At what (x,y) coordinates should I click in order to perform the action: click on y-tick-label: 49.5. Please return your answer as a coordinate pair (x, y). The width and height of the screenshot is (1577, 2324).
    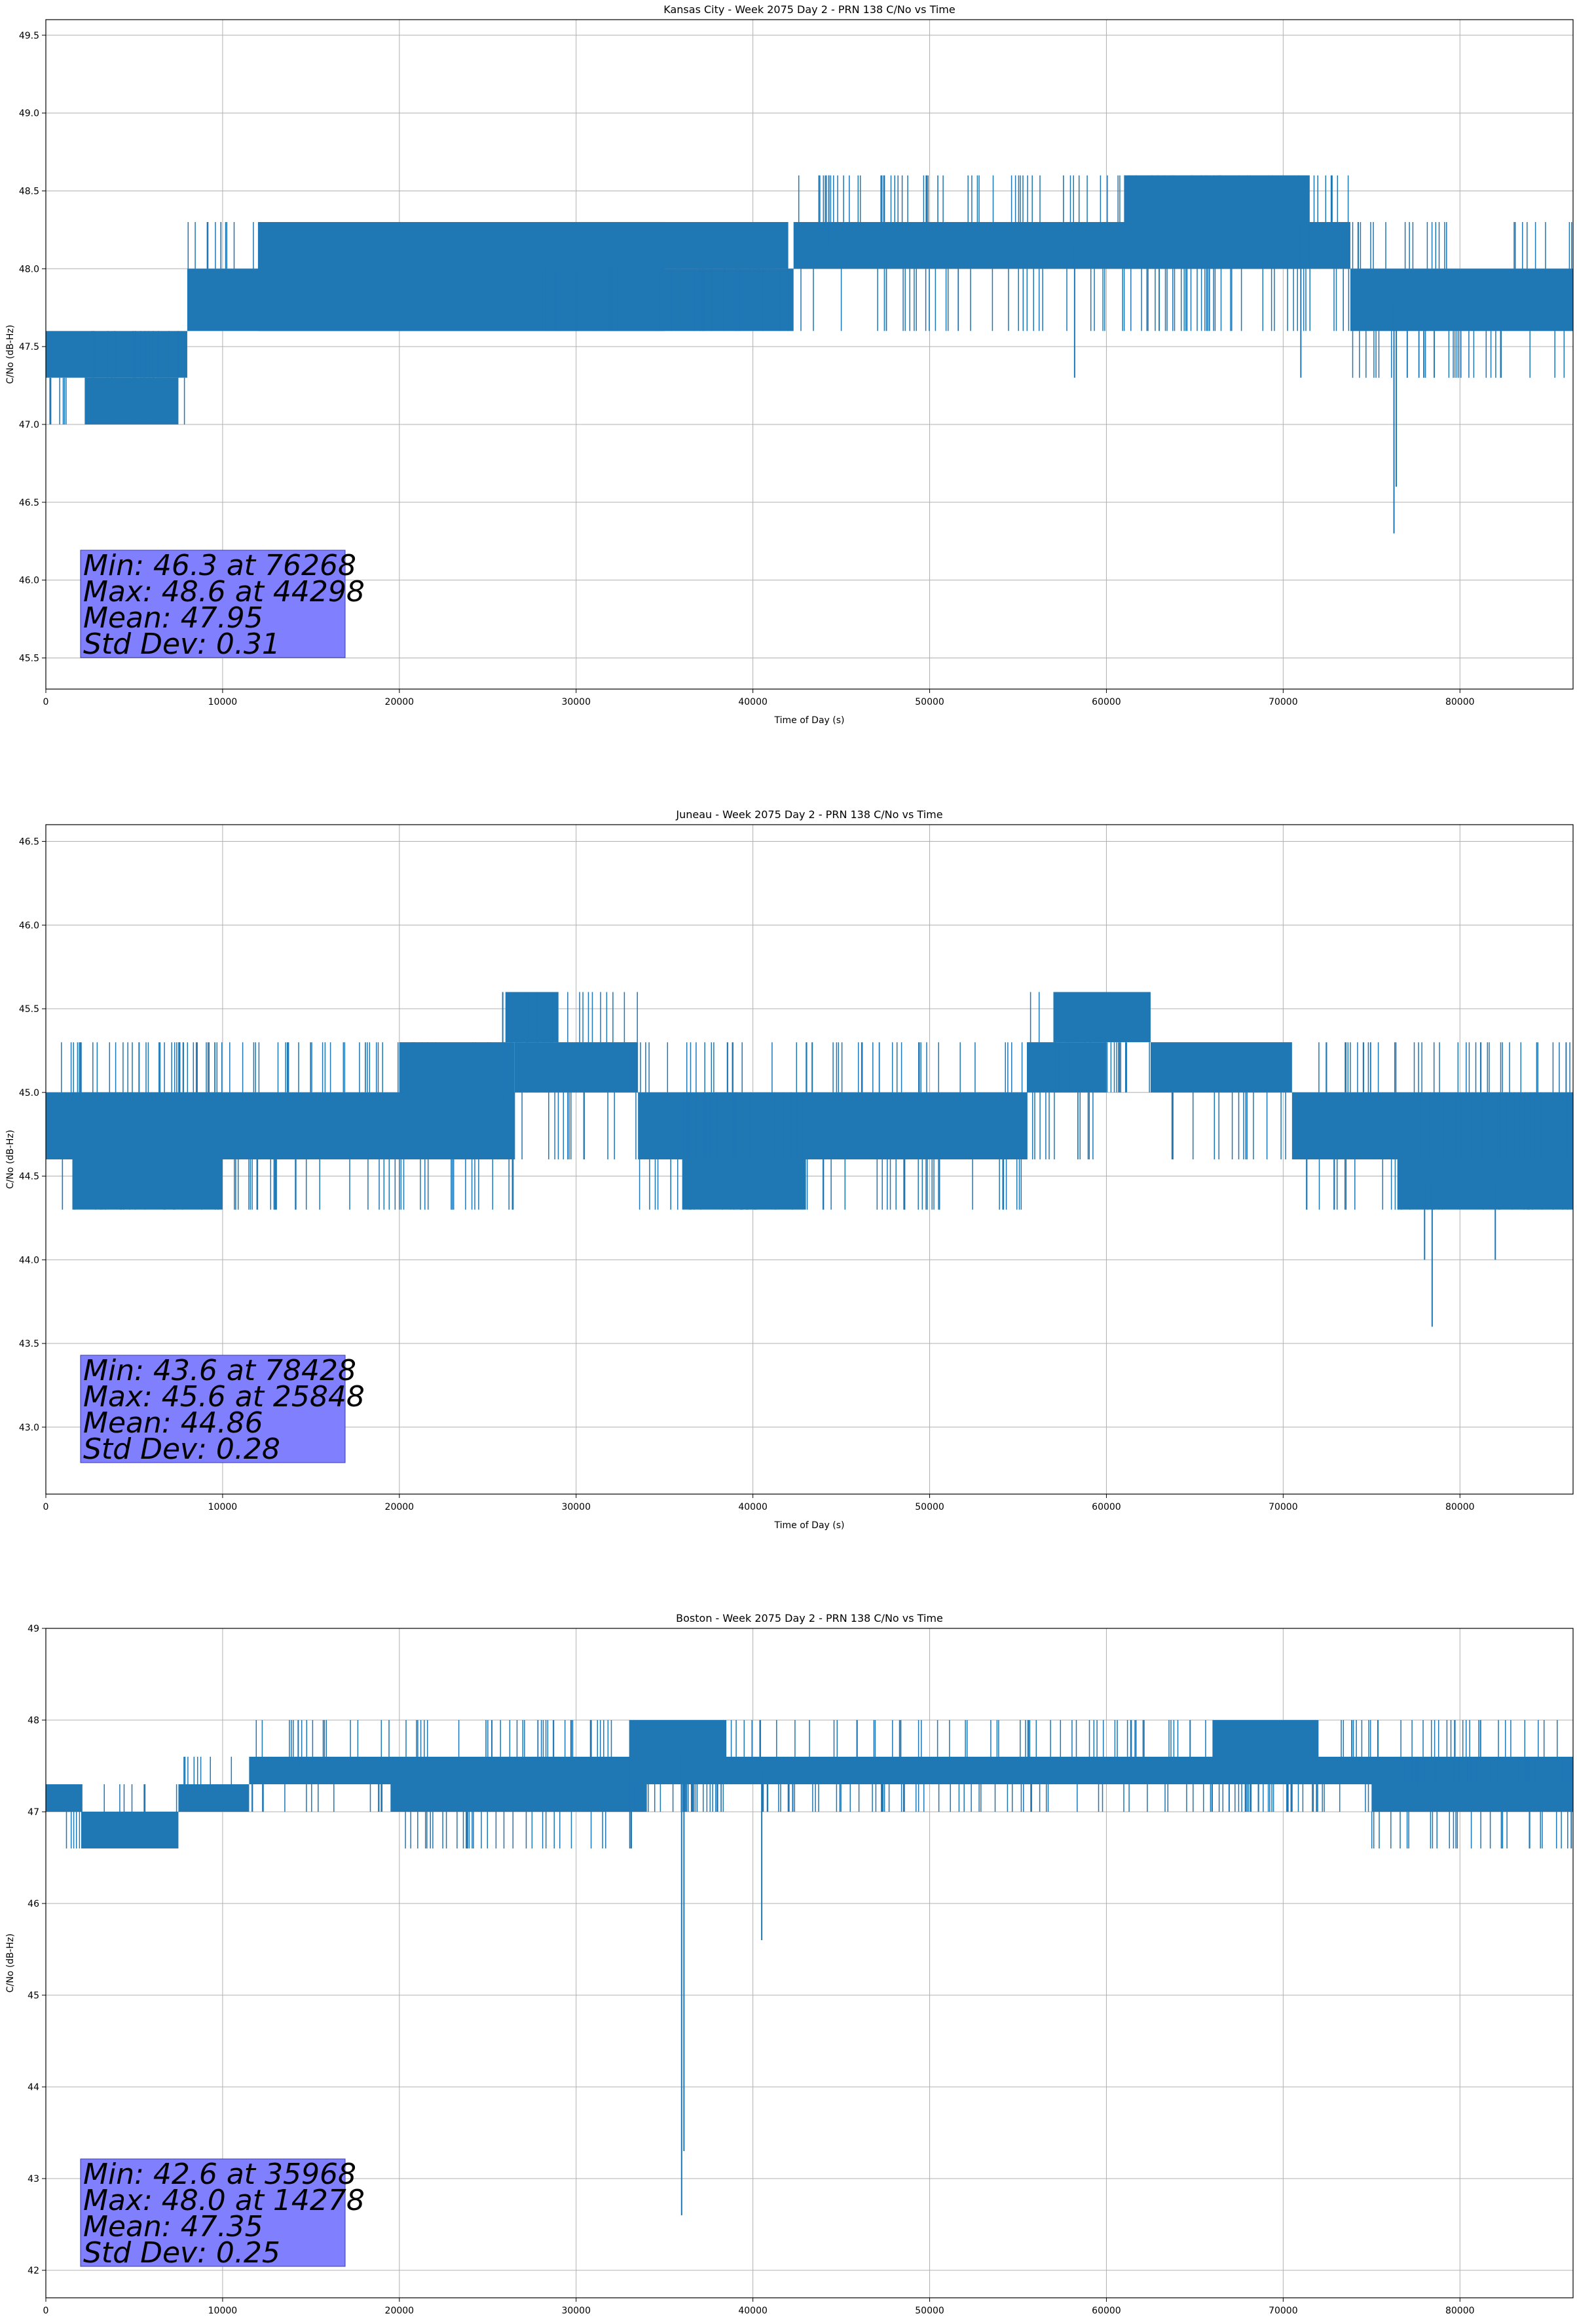
    Looking at the image, I should click on (29, 36).